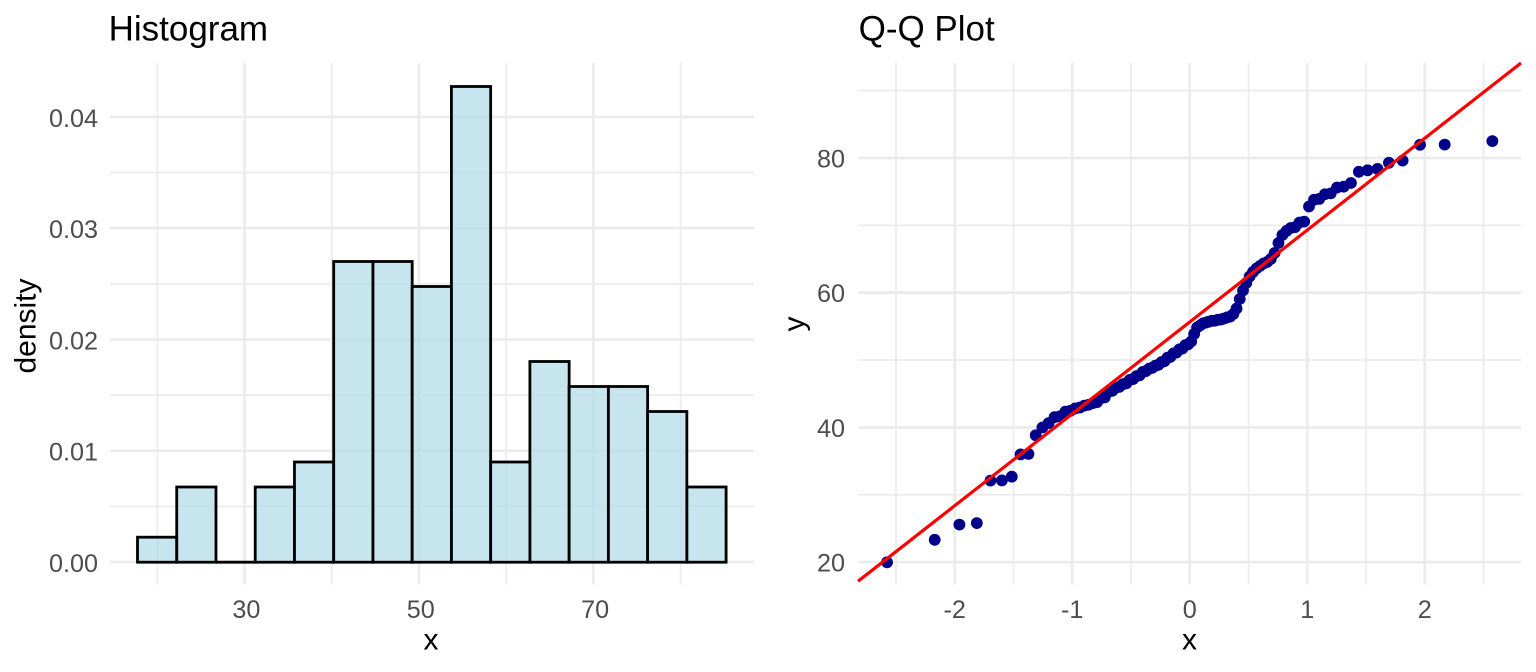  Describe the element at coordinates (831, 159) in the screenshot. I see `svg-text: 80` at that location.